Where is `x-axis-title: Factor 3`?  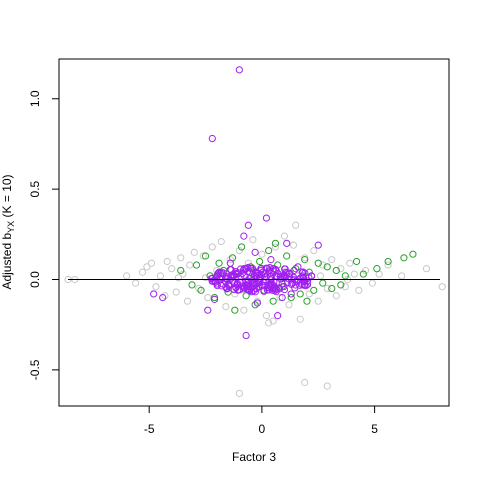 x-axis-title: Factor 3 is located at coordinates (254, 457).